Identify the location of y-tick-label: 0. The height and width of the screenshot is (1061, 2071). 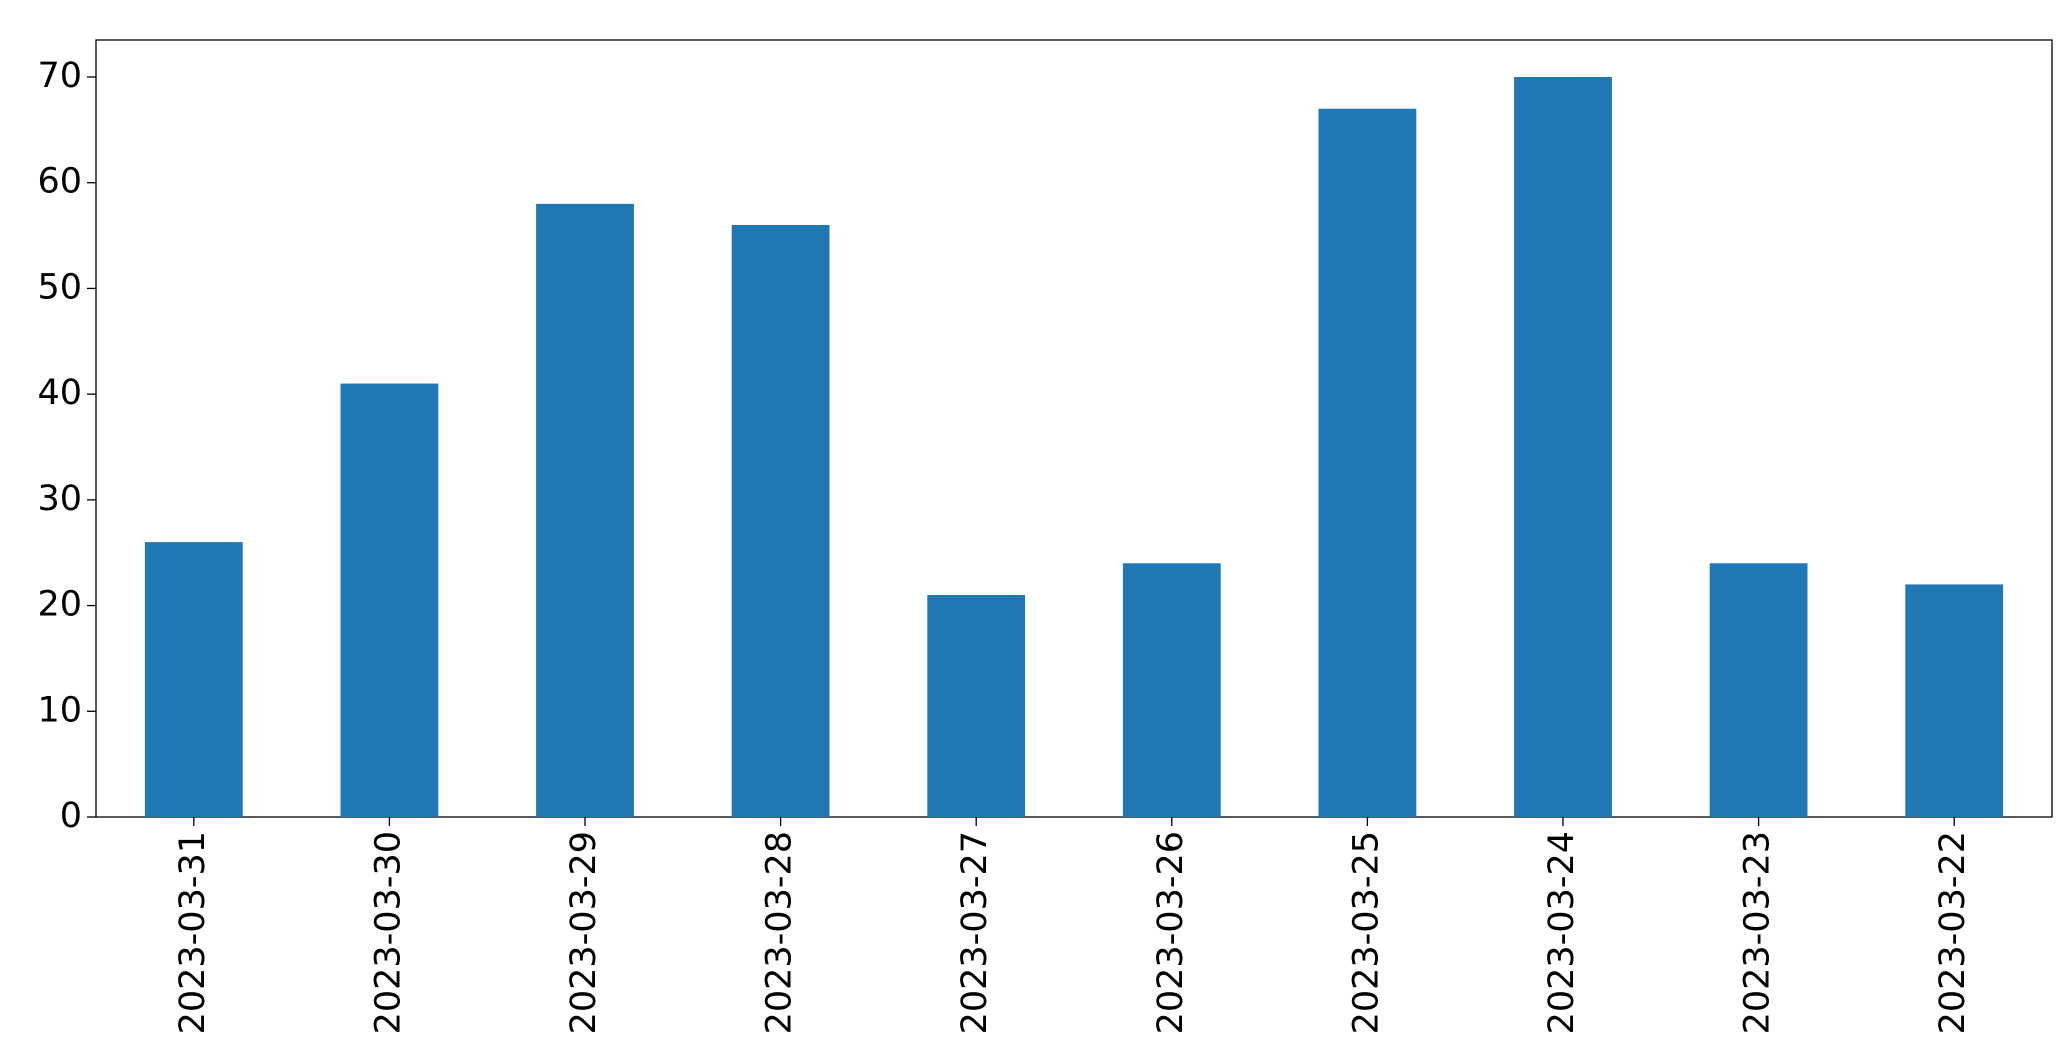
(71, 816).